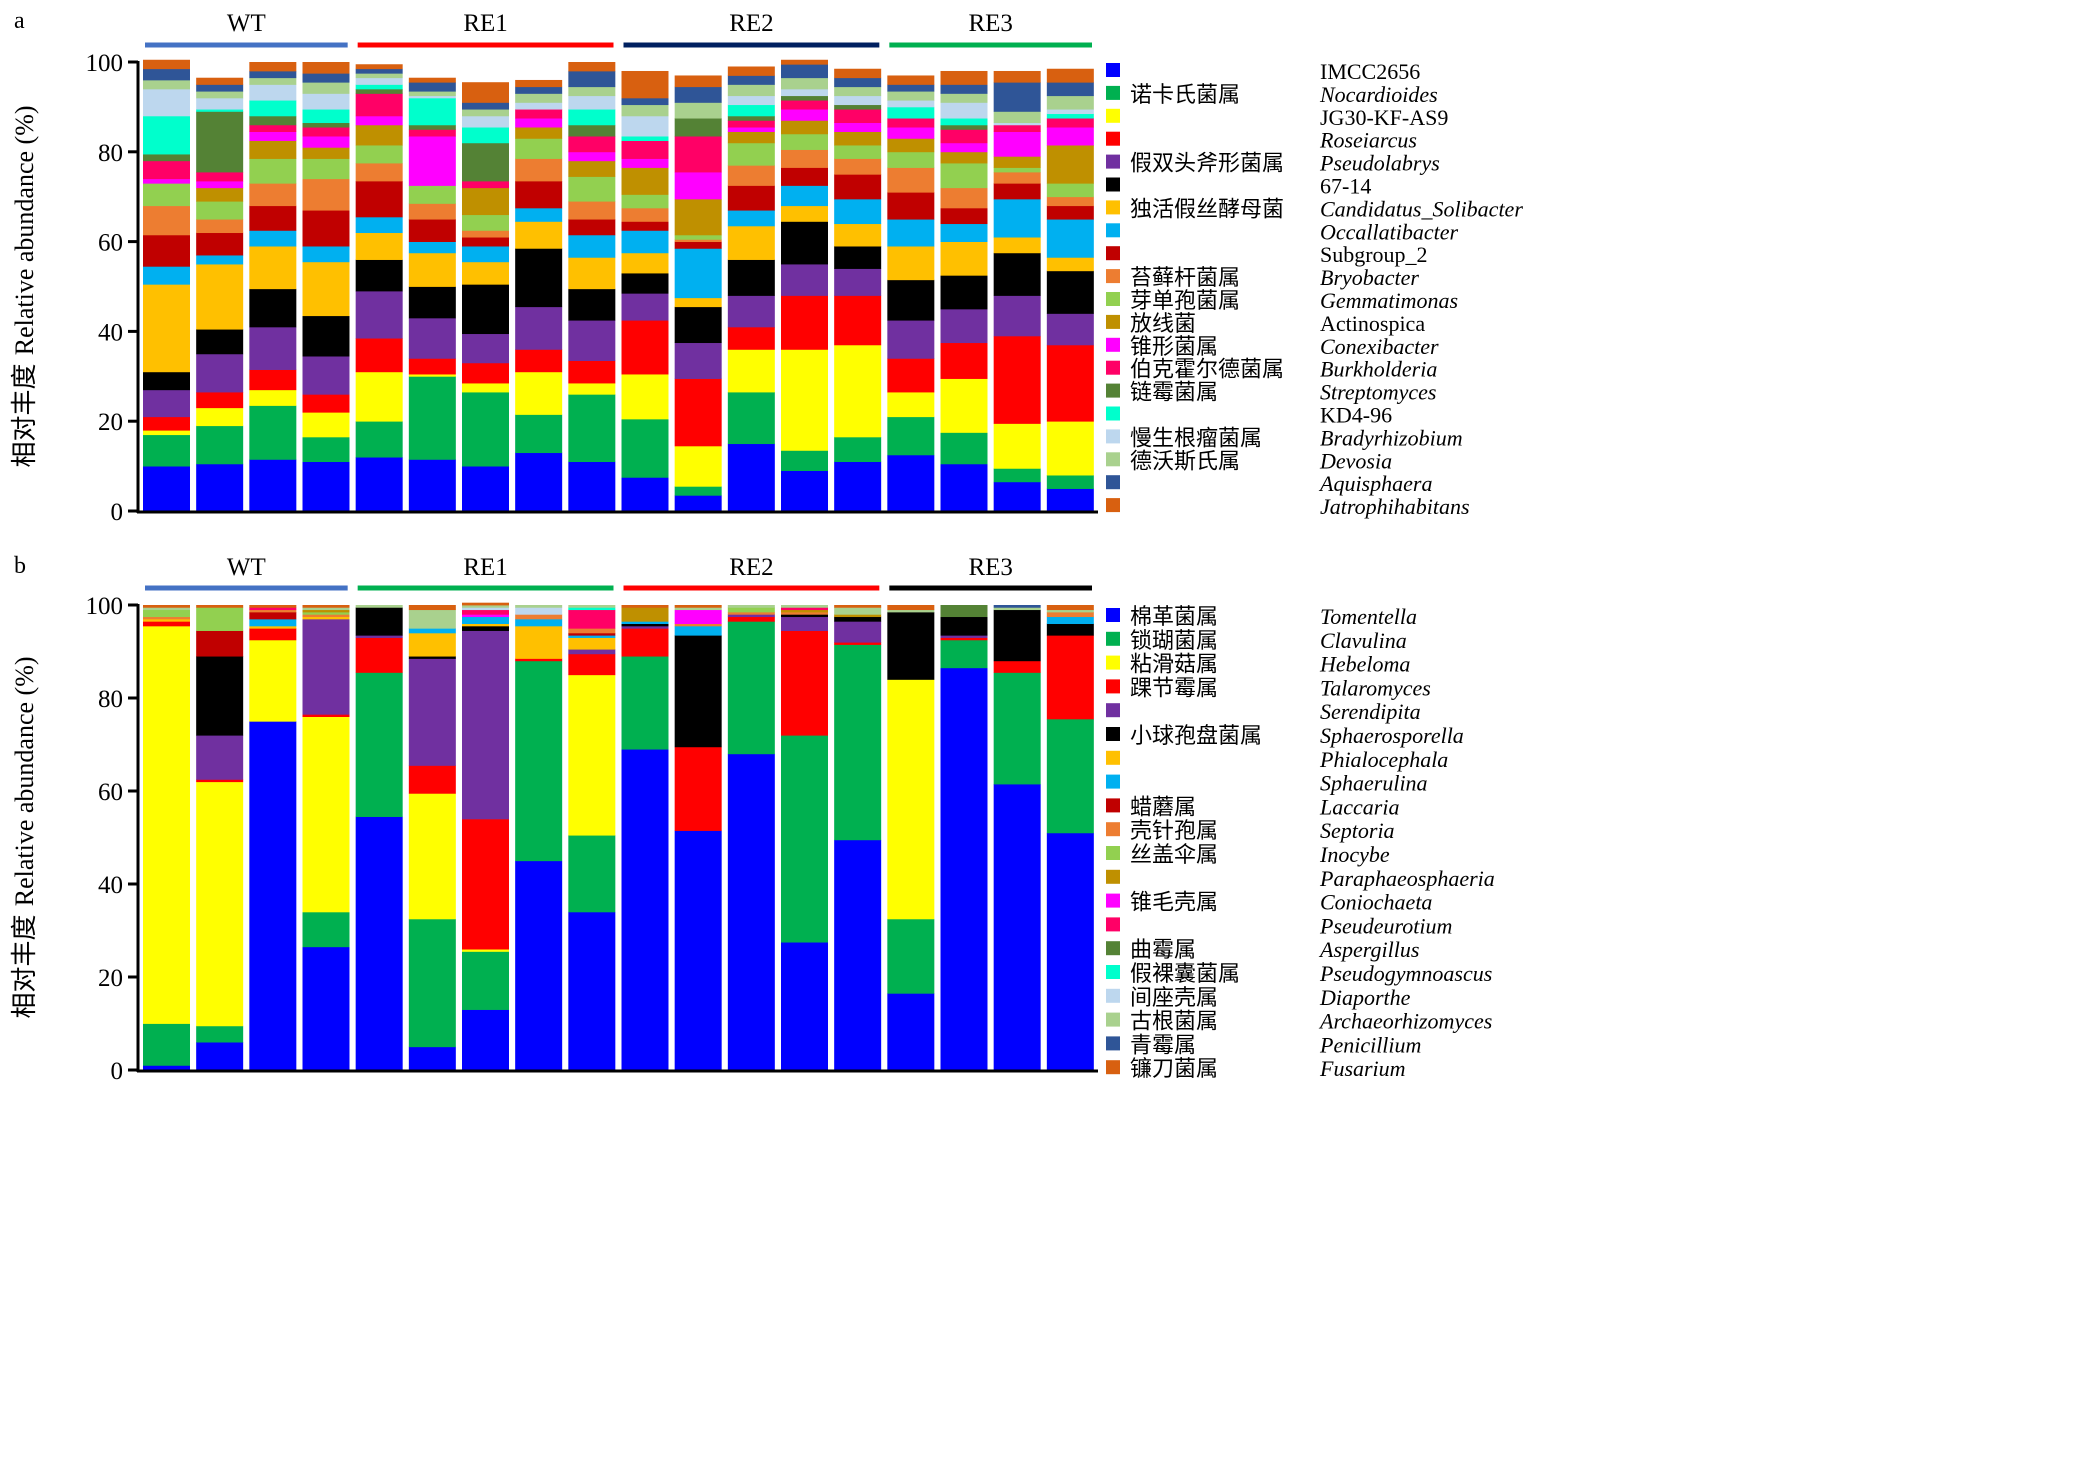  What do you see at coordinates (25, 962) in the screenshot?
I see `y-axis-label-cn: 相对丰度` at bounding box center [25, 962].